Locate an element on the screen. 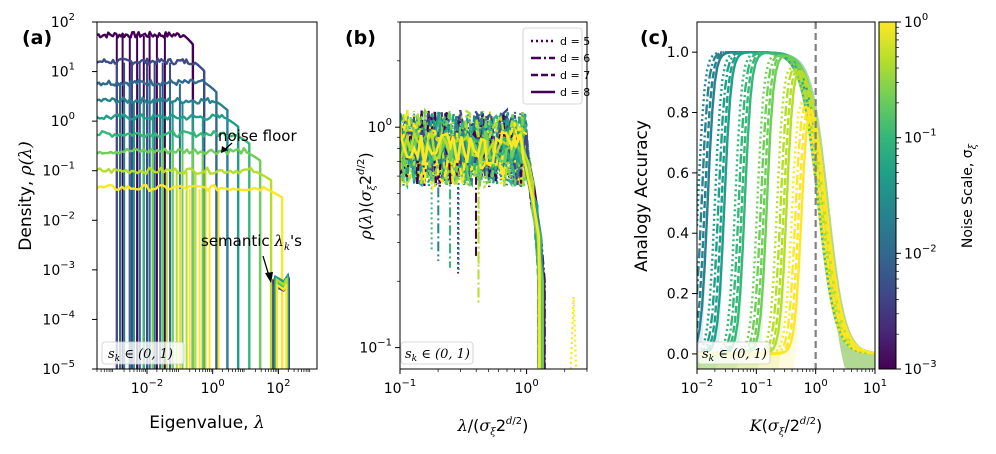 The width and height of the screenshot is (996, 454). accuracy-series-2-d5 is located at coordinates (786, 203).